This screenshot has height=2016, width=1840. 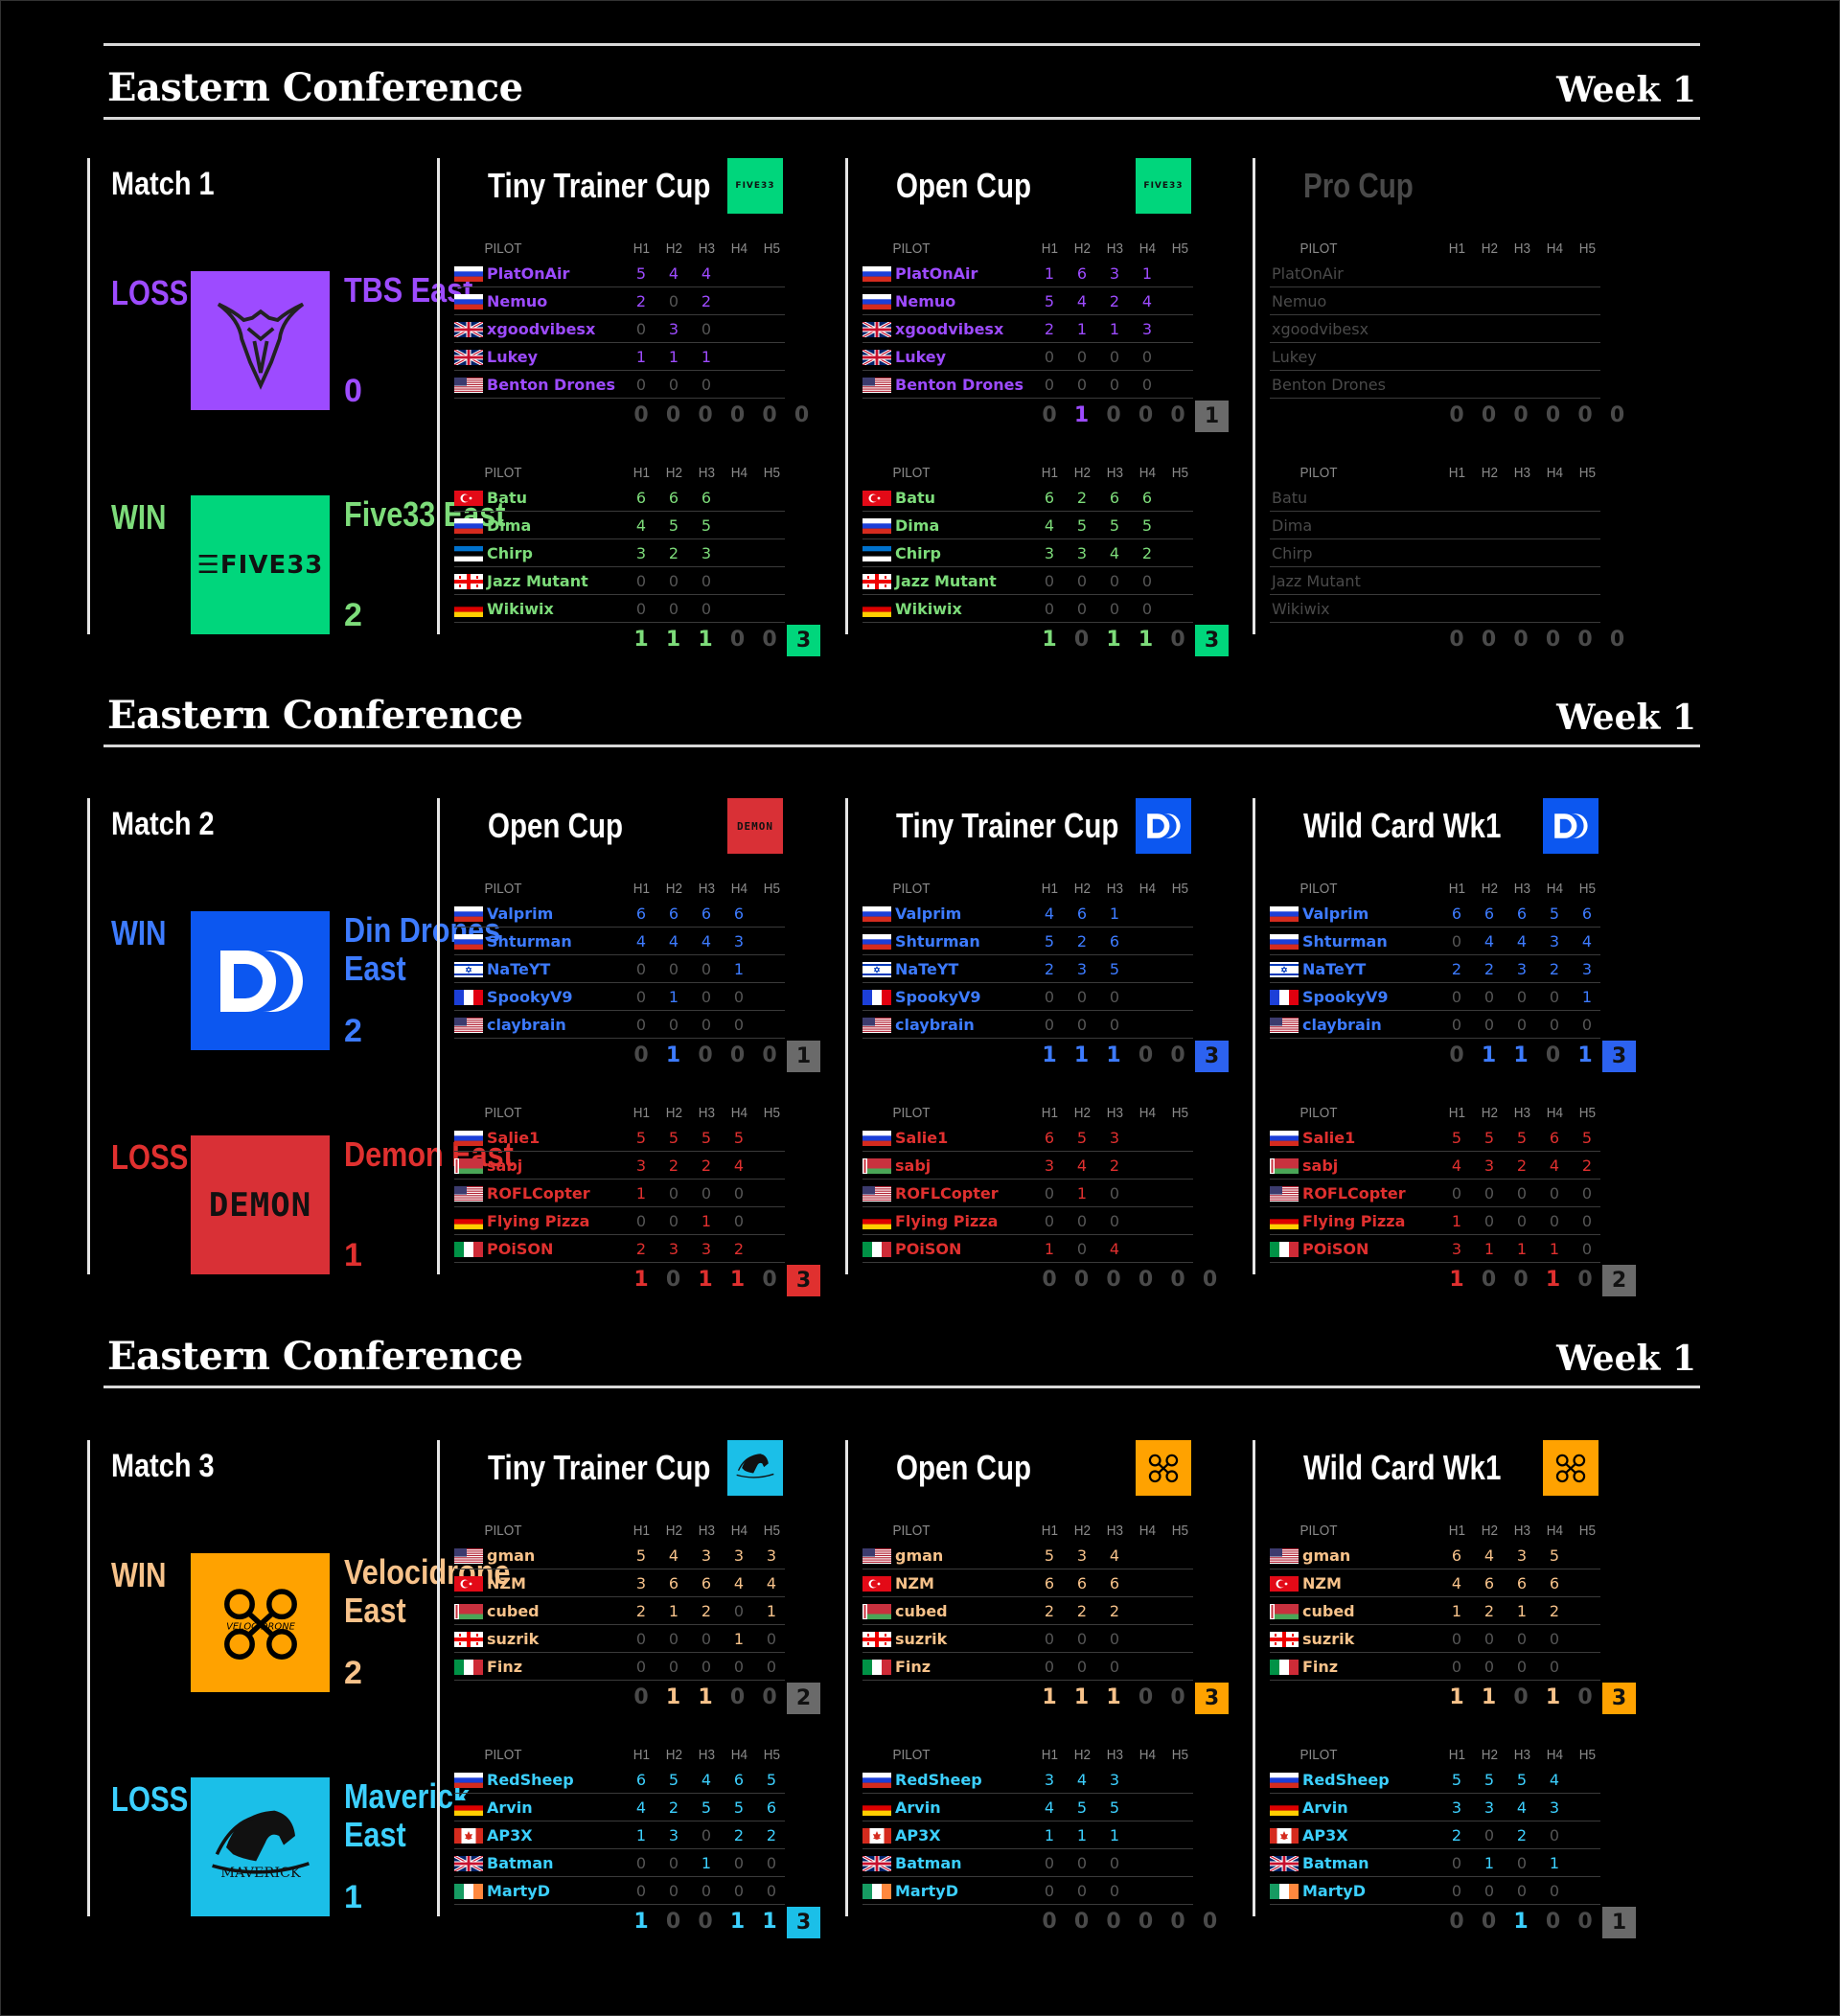 What do you see at coordinates (506, 1583) in the screenshot?
I see `pilot-name: NZM` at bounding box center [506, 1583].